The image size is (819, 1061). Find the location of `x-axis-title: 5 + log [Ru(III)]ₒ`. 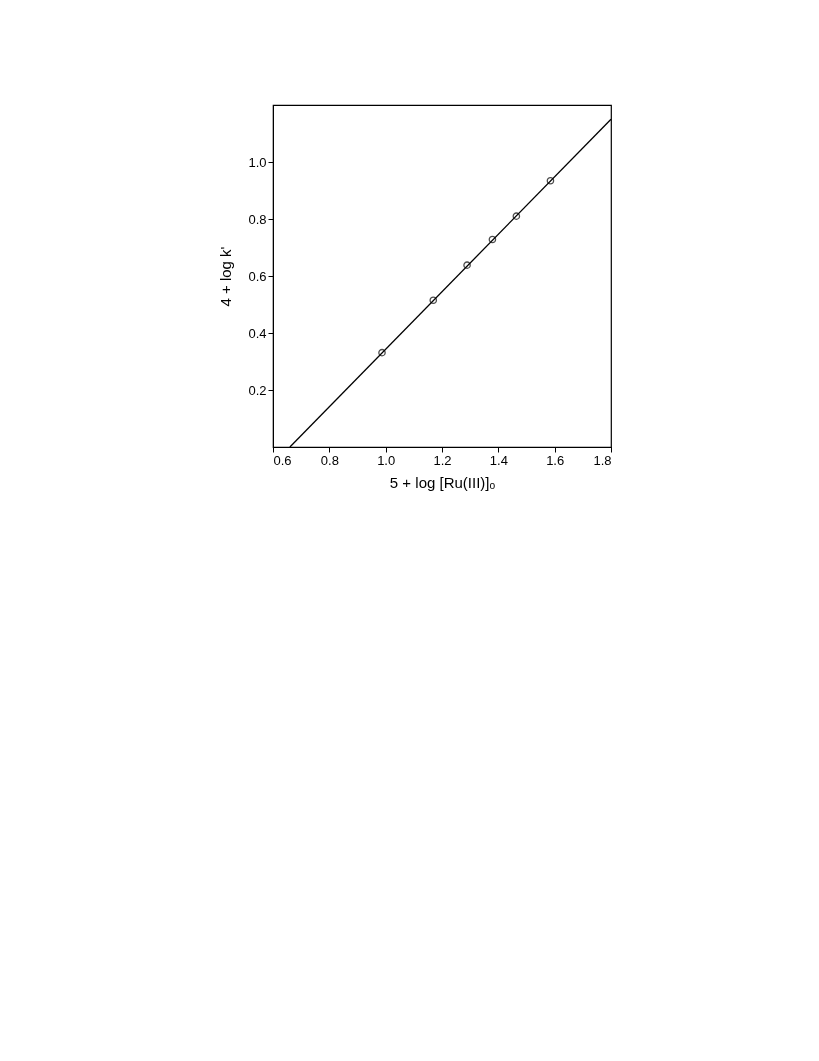

x-axis-title: 5 + log [Ru(III)]ₒ is located at coordinates (442, 482).